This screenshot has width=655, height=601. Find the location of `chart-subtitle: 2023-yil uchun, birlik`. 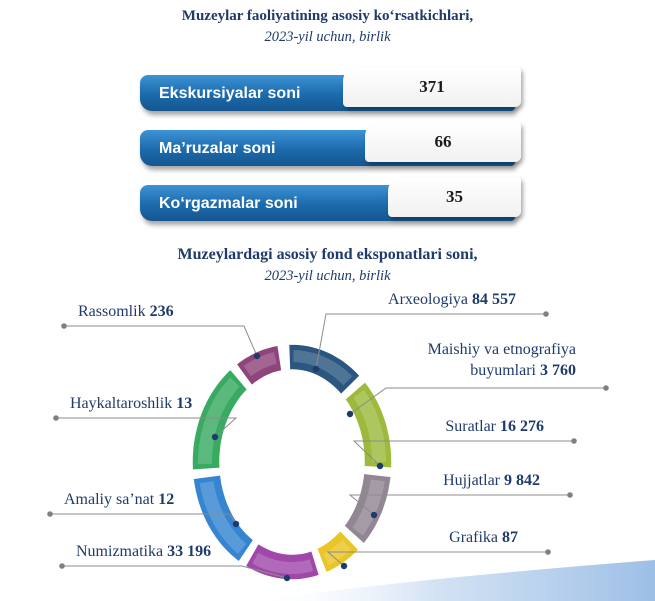

chart-subtitle: 2023-yil uchun, birlik is located at coordinates (327, 276).